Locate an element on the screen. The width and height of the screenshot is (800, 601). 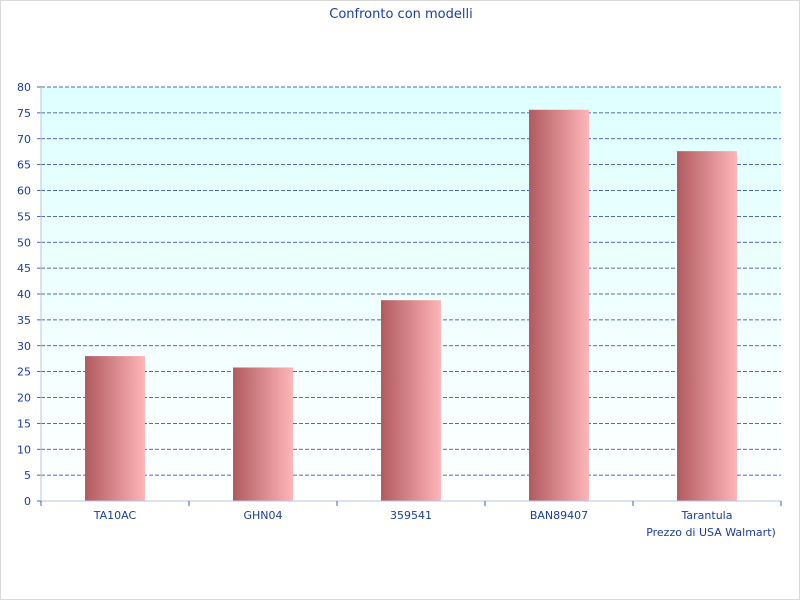
y-tick-label: 30 is located at coordinates (24, 346).